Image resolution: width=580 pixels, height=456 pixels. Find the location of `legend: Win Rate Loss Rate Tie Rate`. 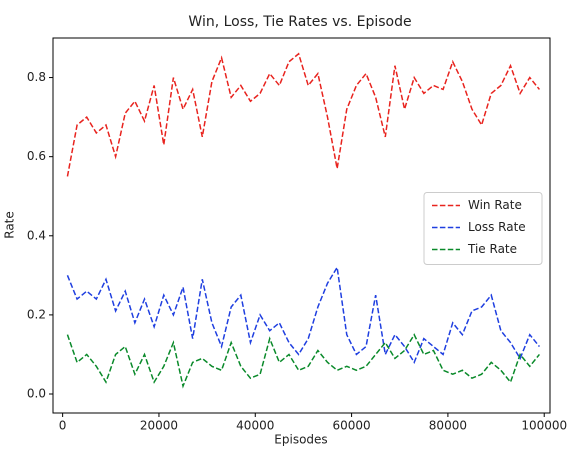

legend: Win Rate Loss Rate Tie Rate is located at coordinates (483, 228).